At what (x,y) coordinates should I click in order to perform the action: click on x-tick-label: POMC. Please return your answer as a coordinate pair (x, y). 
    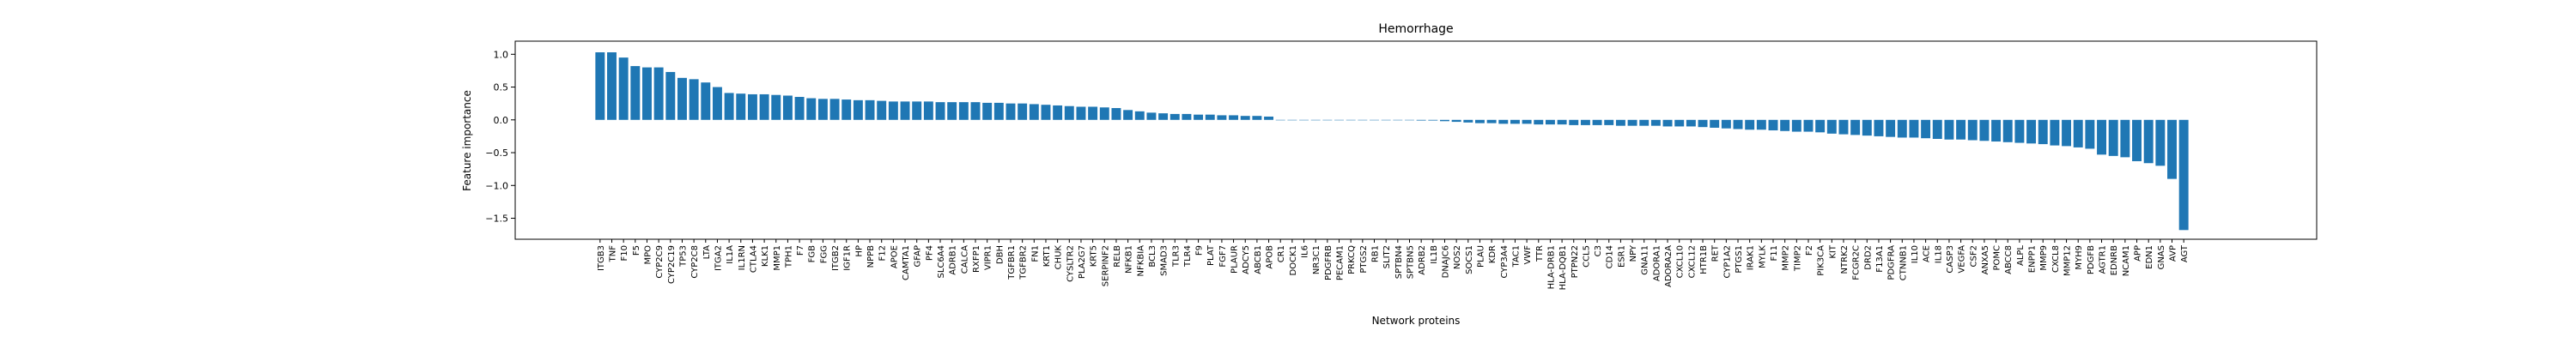
    Looking at the image, I should click on (1997, 258).